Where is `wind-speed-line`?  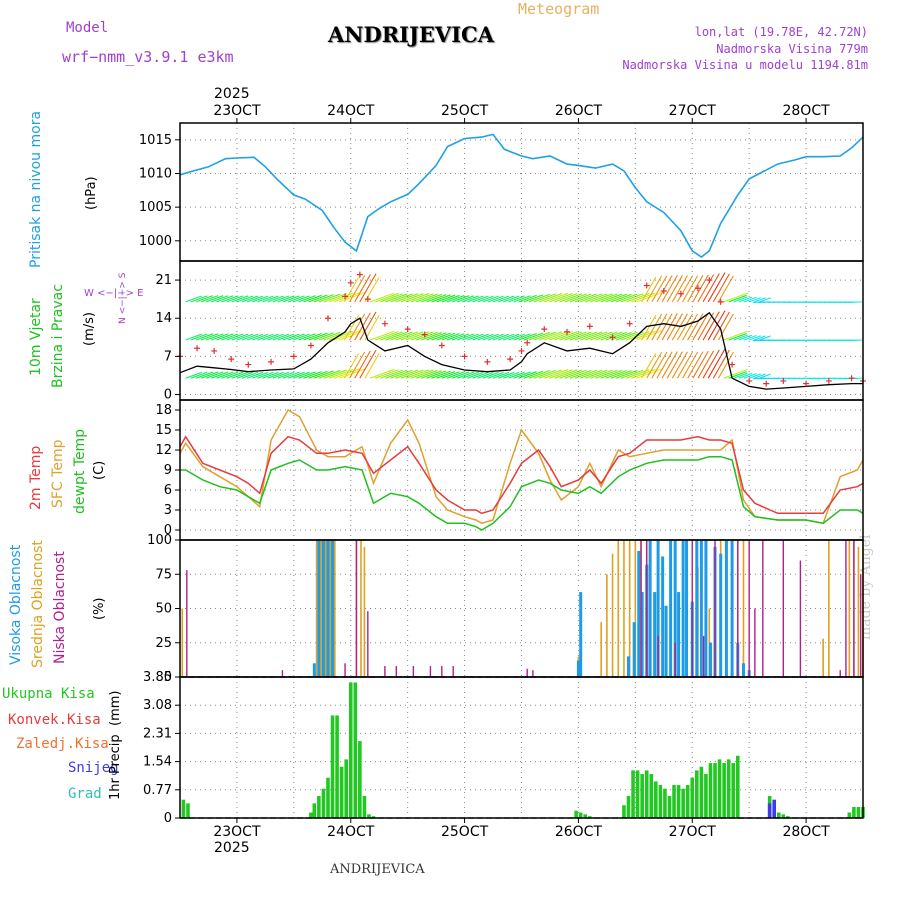
wind-speed-line is located at coordinates (521, 350).